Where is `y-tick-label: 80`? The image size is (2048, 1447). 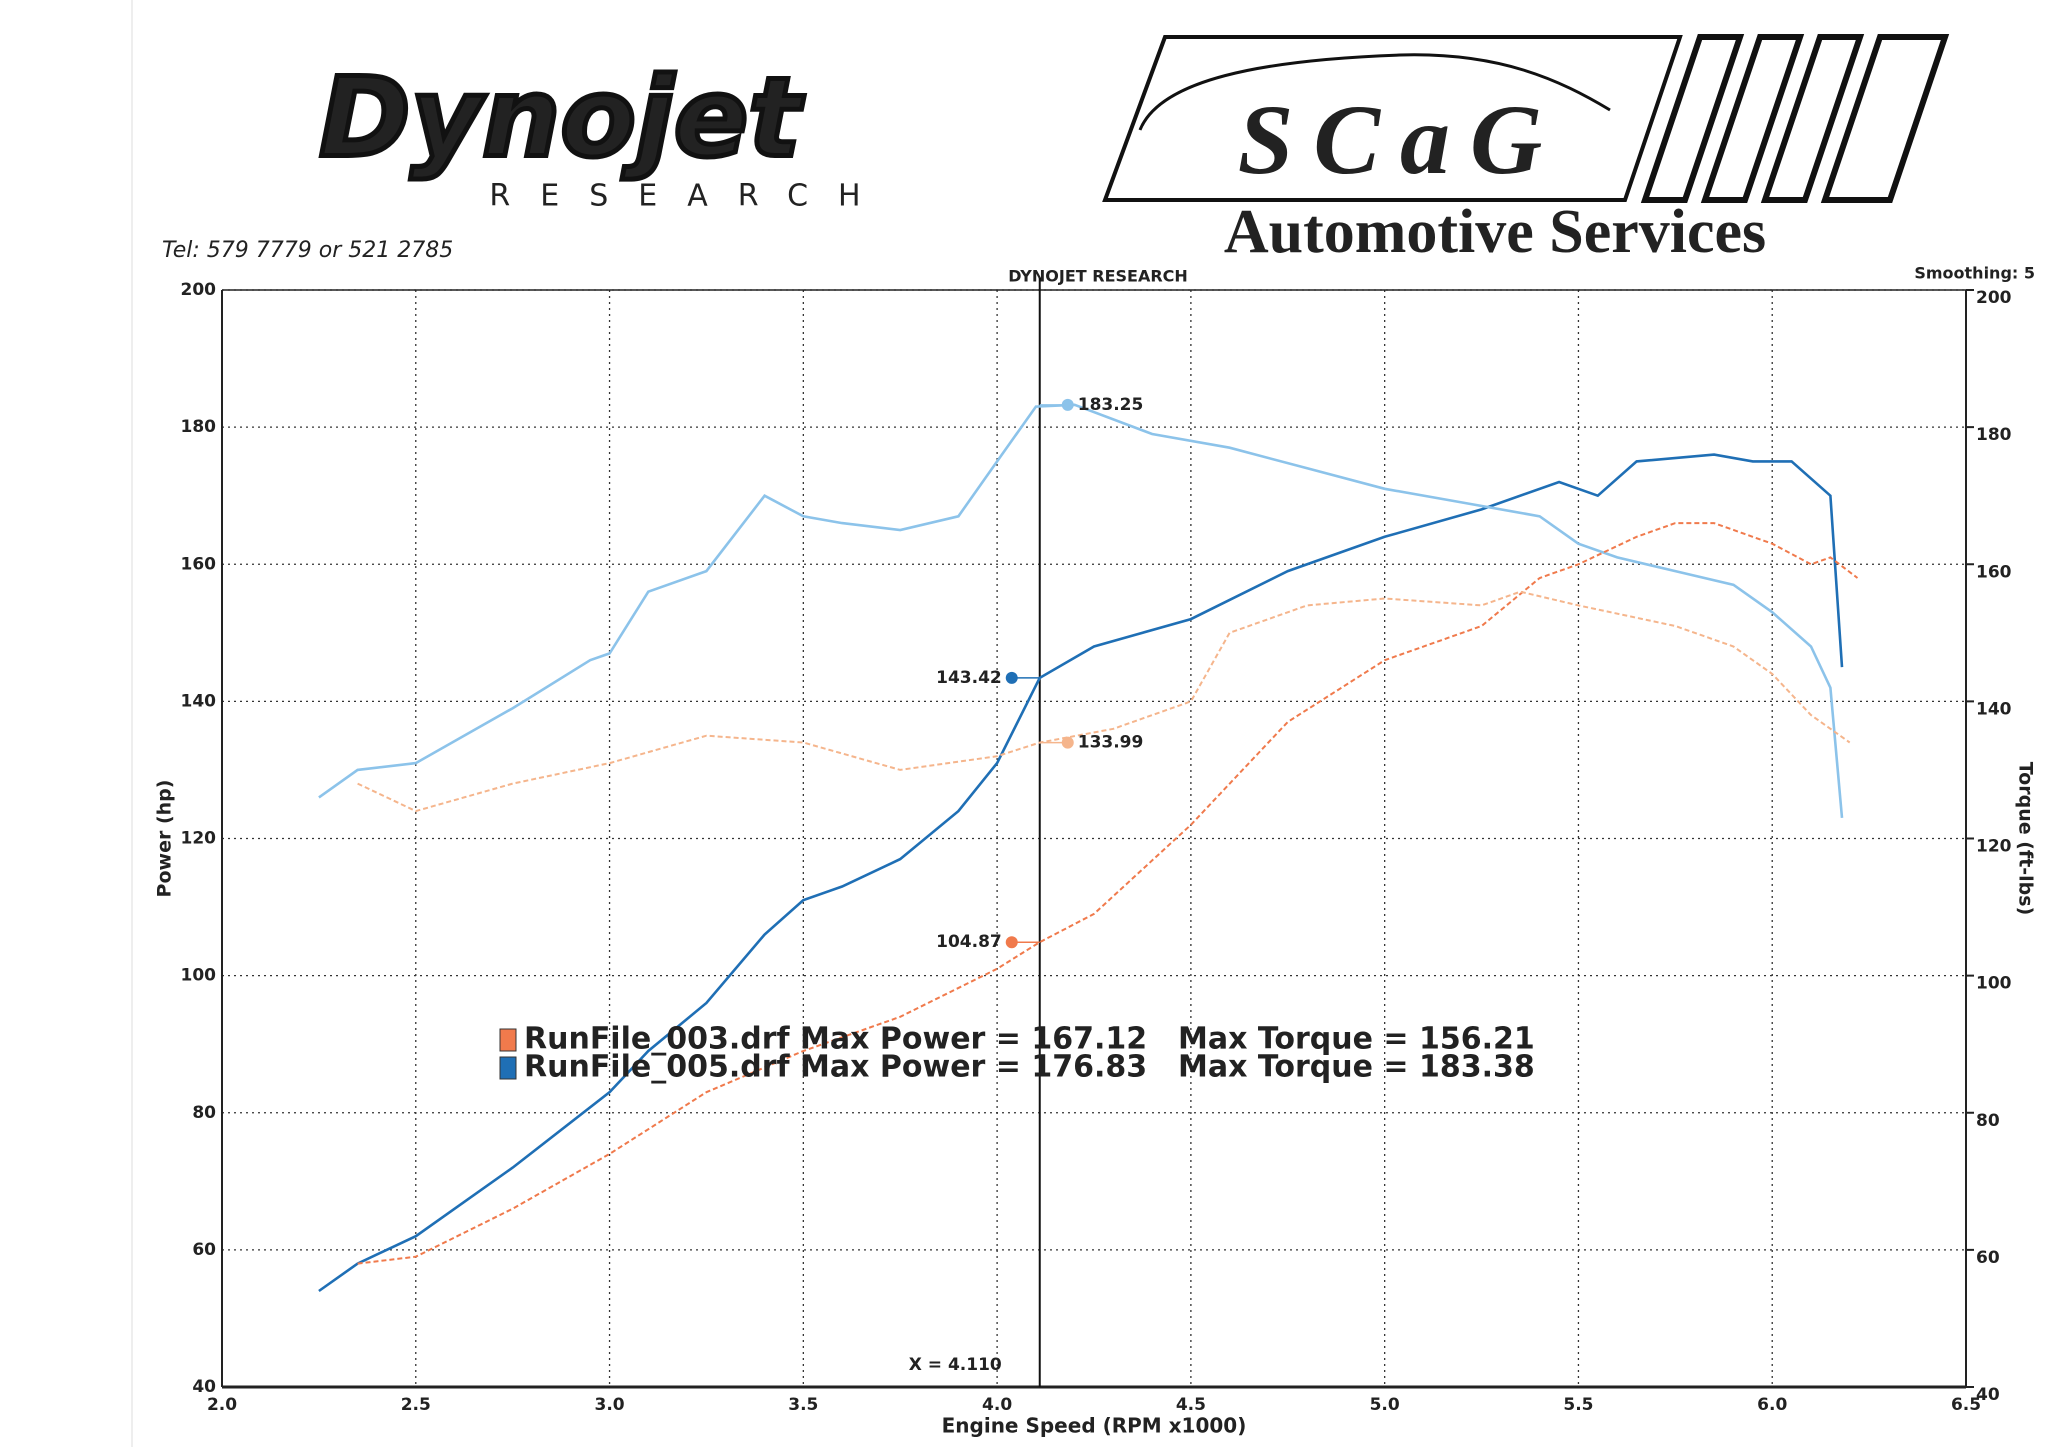 y-tick-label: 80 is located at coordinates (204, 1113).